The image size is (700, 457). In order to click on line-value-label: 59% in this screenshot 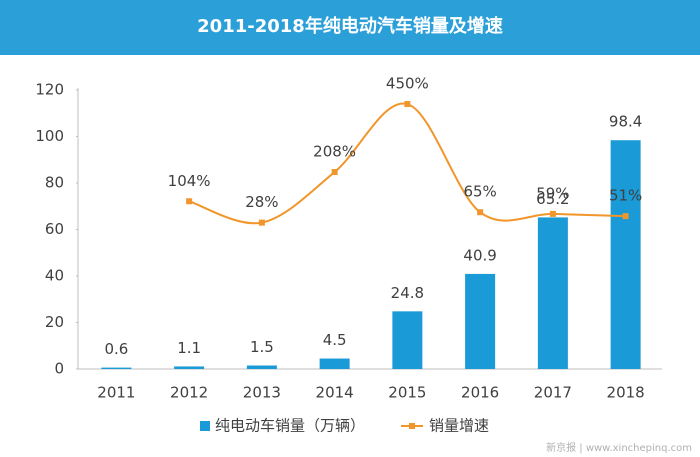, I will do `click(552, 193)`.